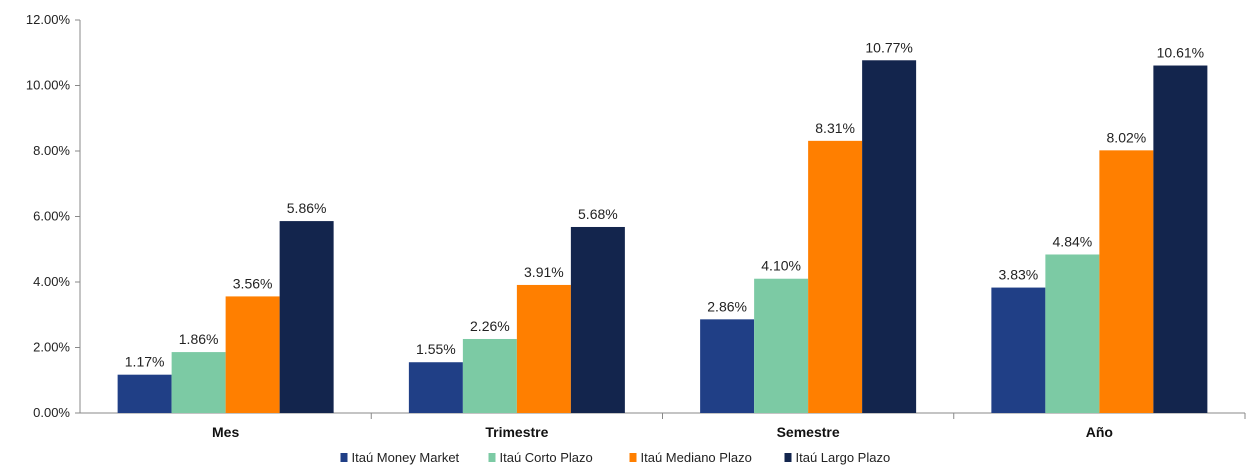 This screenshot has width=1249, height=472. I want to click on y-tick-label: 12.00%, so click(48, 19).